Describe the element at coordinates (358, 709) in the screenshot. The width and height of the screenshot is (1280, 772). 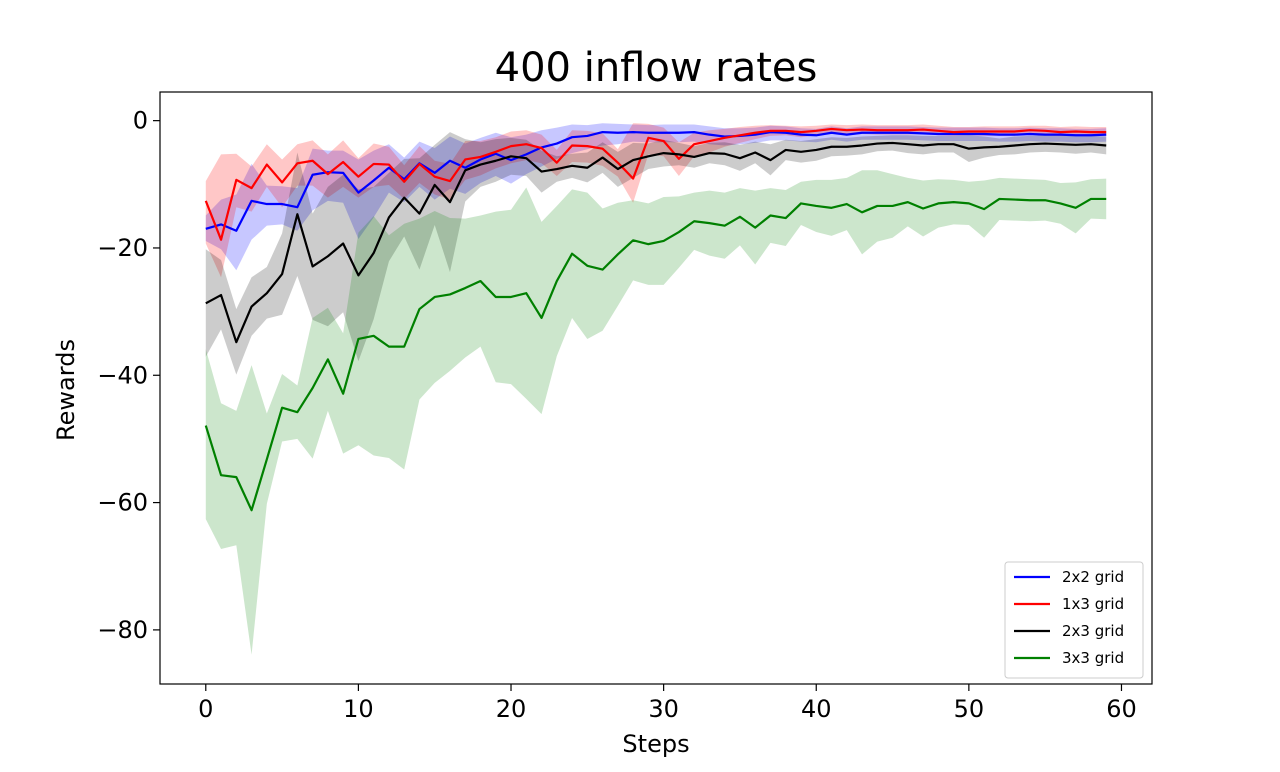
I see `x-tick-label: 10` at that location.